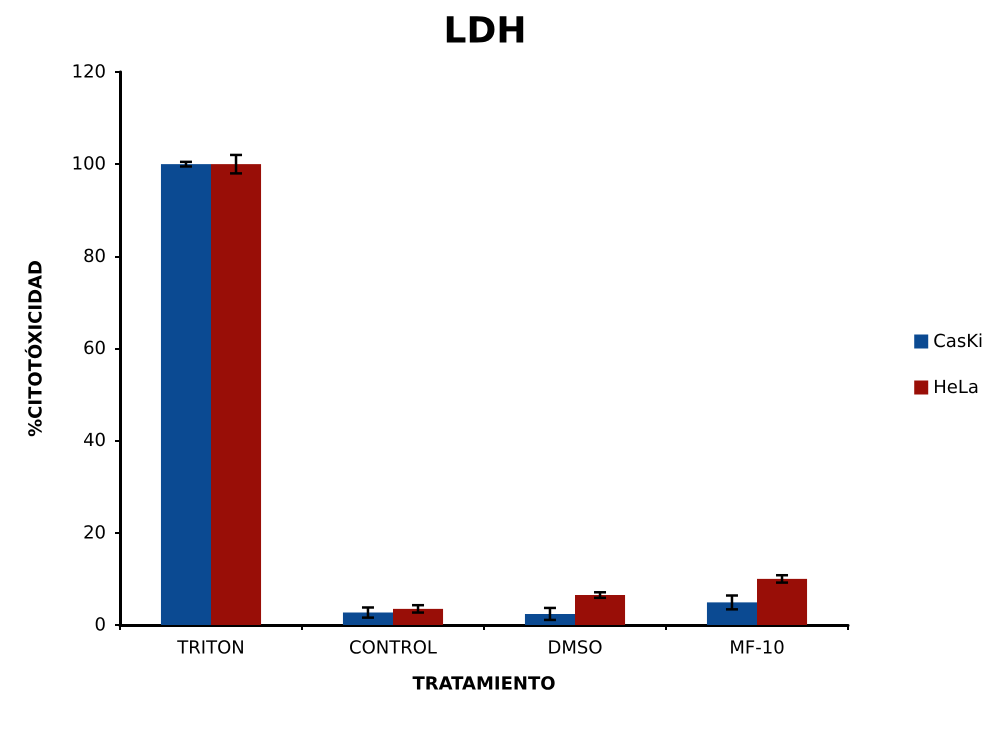 The image size is (998, 729). Describe the element at coordinates (89, 164) in the screenshot. I see `y-tick-label: 100` at that location.